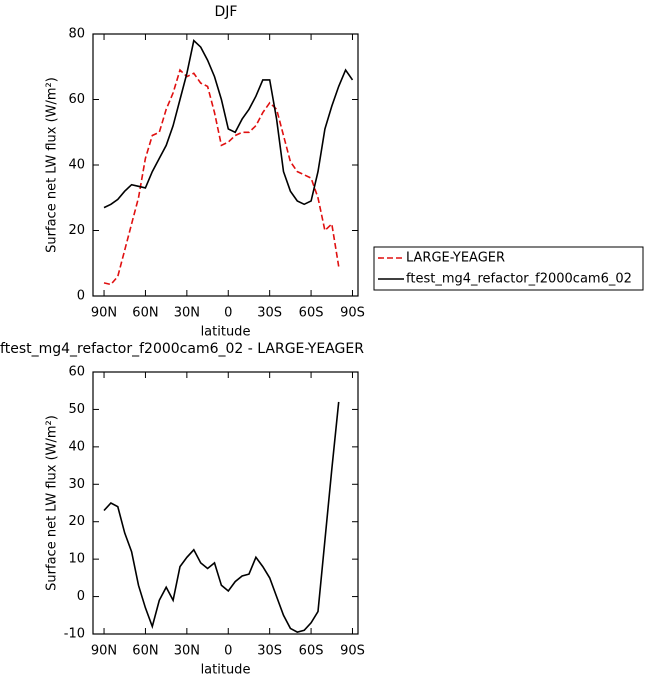 This screenshot has height=681, width=646. I want to click on y-tick-label: -10, so click(74, 634).